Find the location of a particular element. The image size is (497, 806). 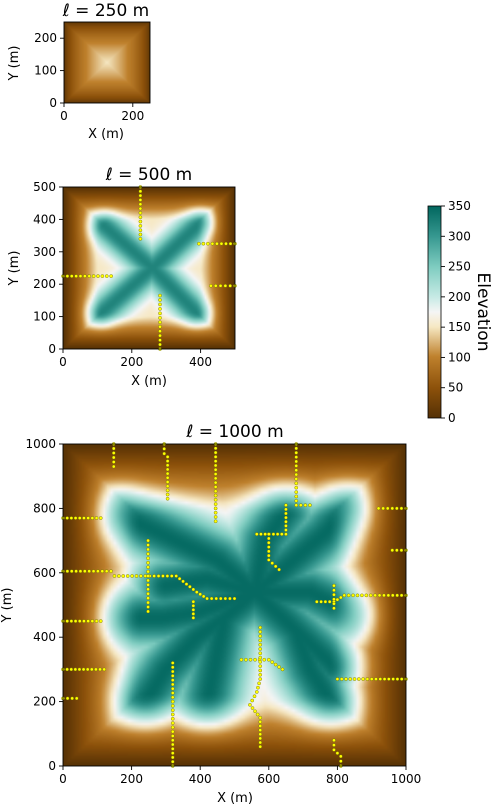

x-tick-label: 600 is located at coordinates (268, 779).